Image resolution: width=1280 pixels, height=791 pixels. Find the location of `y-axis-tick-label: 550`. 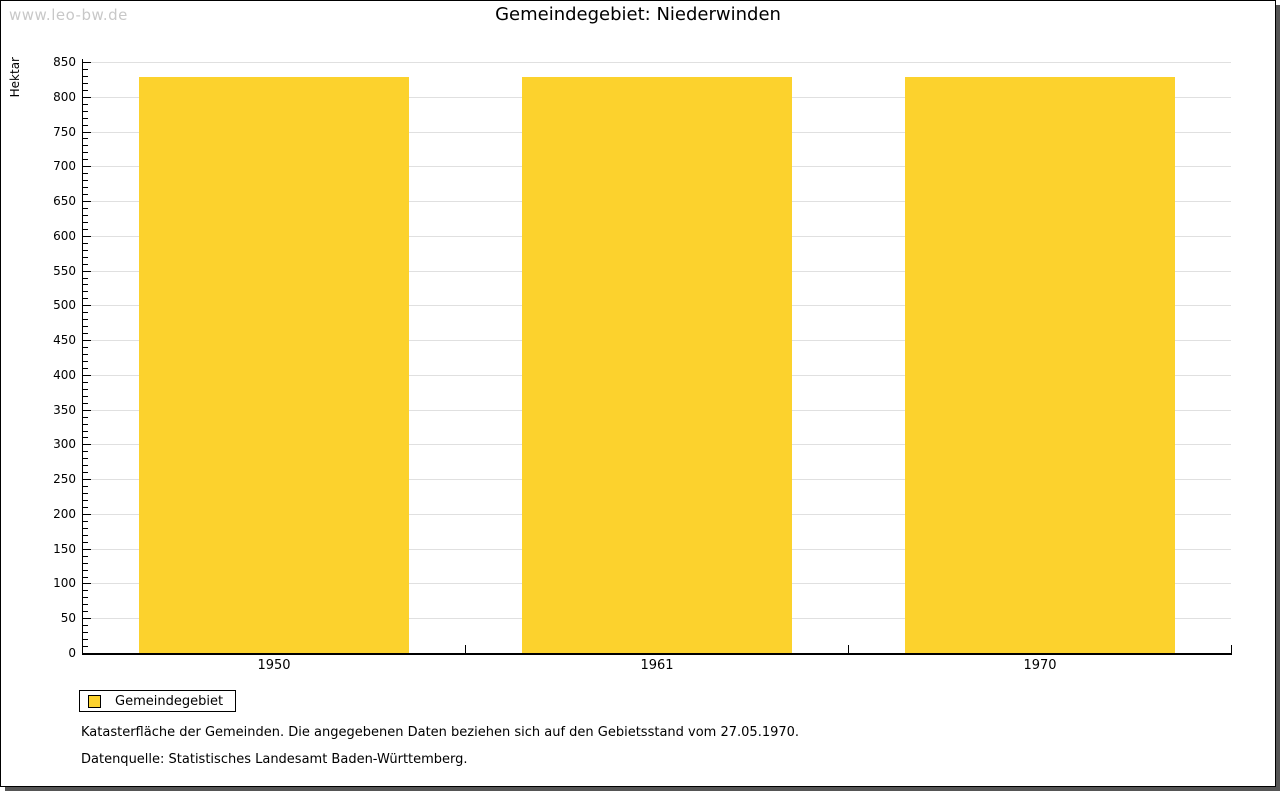

y-axis-tick-label: 550 is located at coordinates (64, 271).